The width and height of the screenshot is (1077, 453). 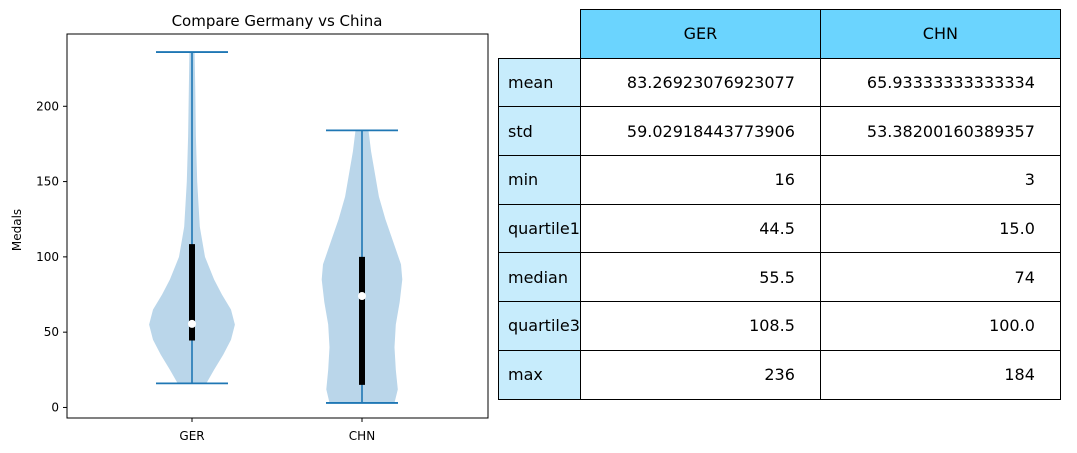 What do you see at coordinates (700, 374) in the screenshot?
I see `table-cell: 236` at bounding box center [700, 374].